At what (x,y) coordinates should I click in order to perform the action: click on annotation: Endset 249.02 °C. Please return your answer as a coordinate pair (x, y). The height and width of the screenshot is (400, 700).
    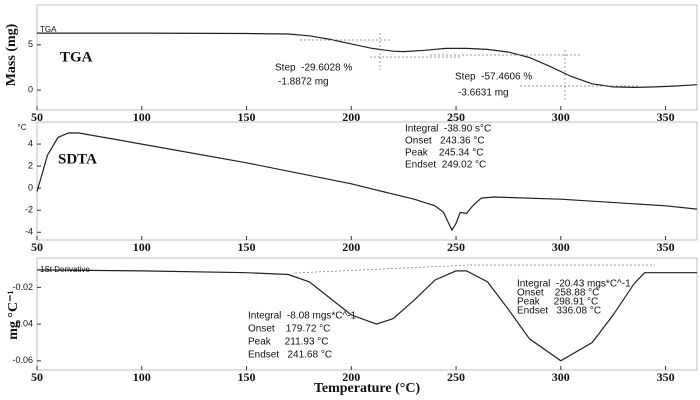
    Looking at the image, I should click on (445, 165).